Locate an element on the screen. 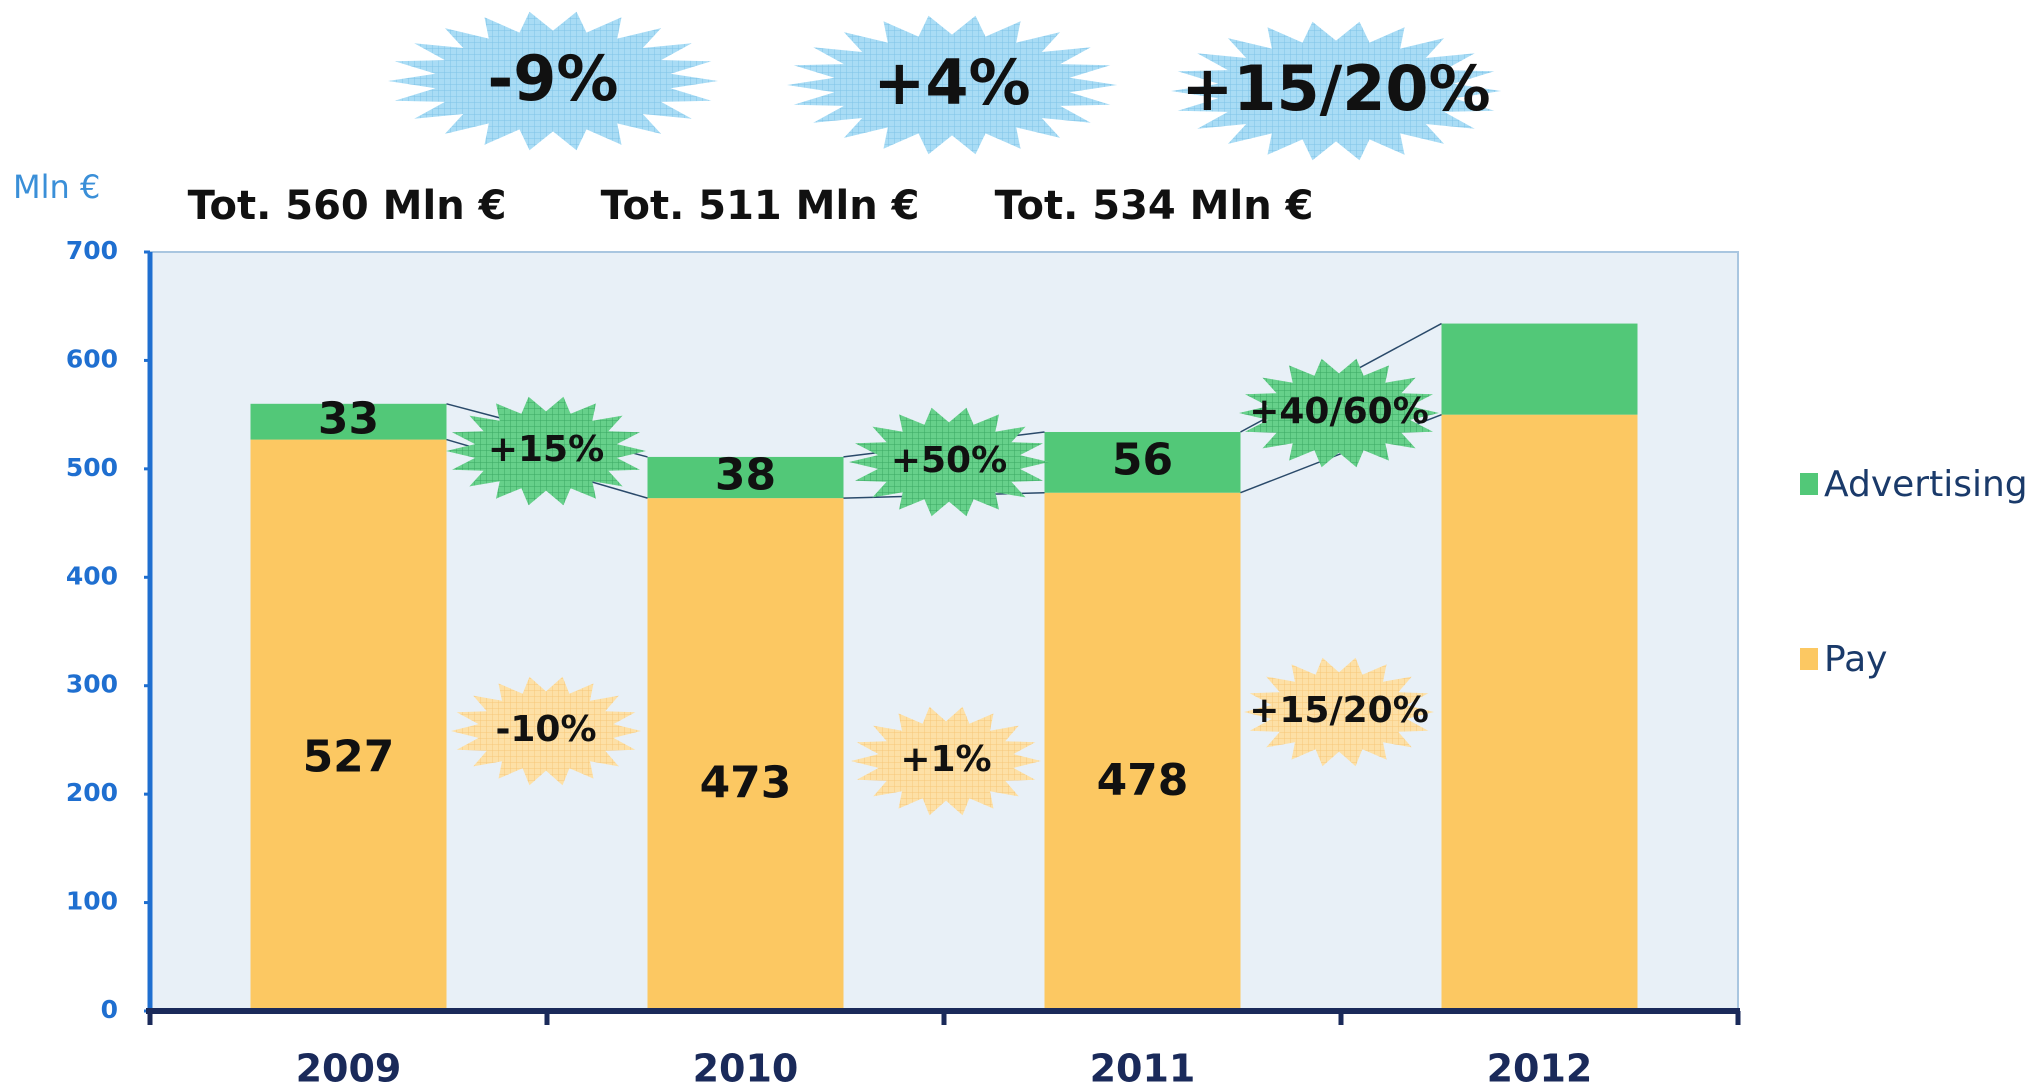 This screenshot has height=1092, width=2039. data-label: 33 is located at coordinates (348, 419).